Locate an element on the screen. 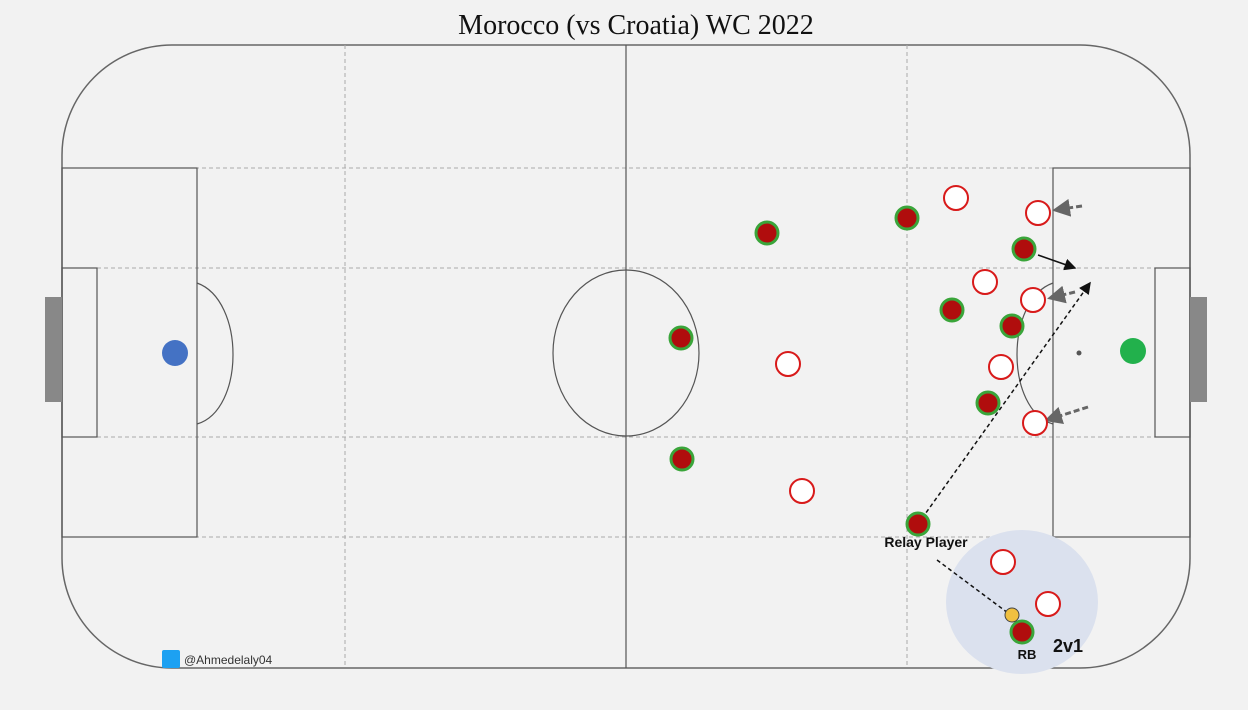  rb-label: RB is located at coordinates (1027, 654).